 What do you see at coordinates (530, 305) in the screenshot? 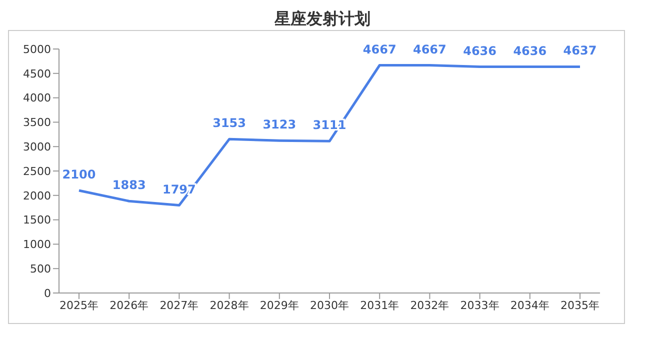
I see `x-tick-label: 2034年` at bounding box center [530, 305].